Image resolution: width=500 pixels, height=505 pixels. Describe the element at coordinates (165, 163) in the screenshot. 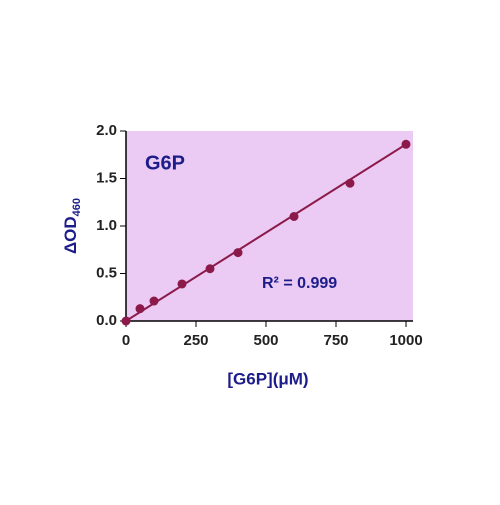

I see `chart-title: G6P` at that location.